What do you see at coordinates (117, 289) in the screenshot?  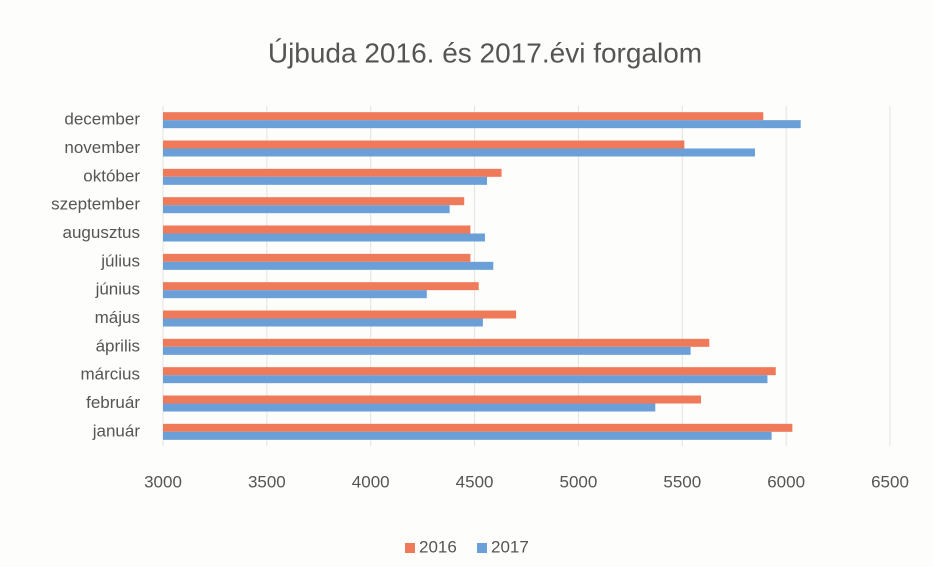 I see `y-tick-label: június` at bounding box center [117, 289].